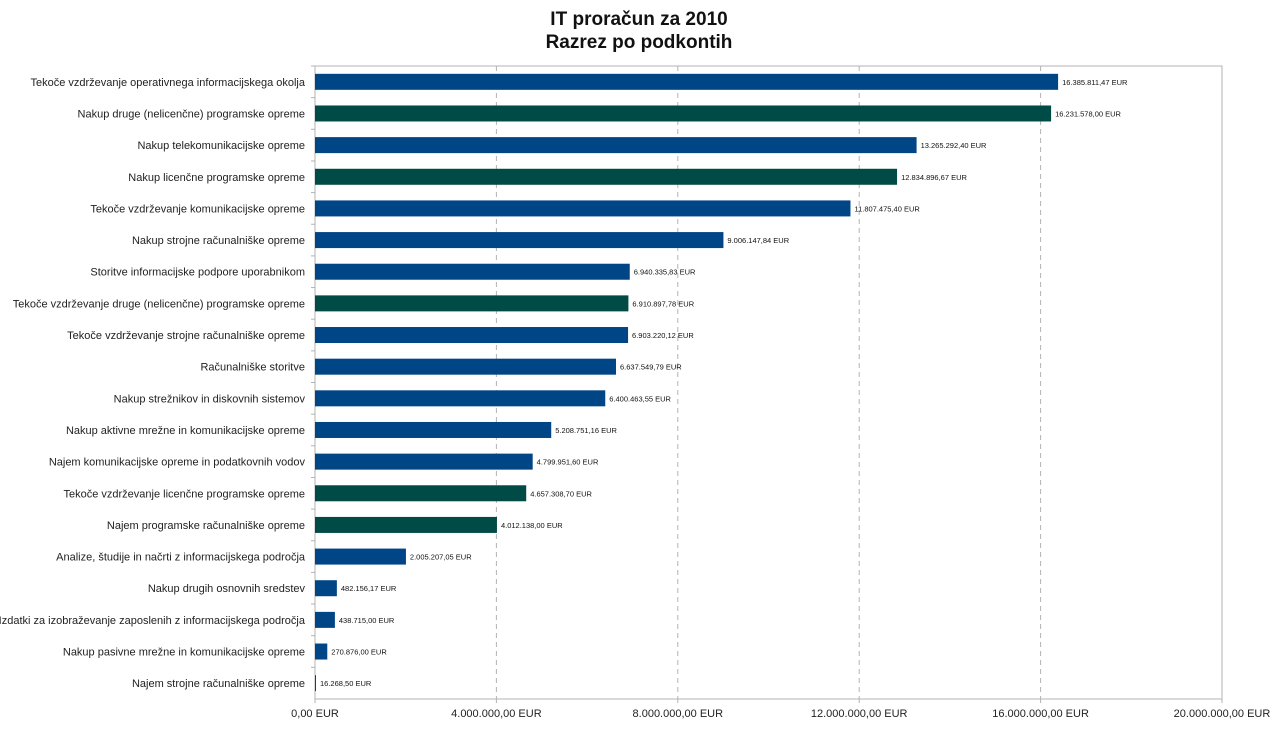  Describe the element at coordinates (758, 240) in the screenshot. I see `value-label: 9.006.147,84 EUR` at that location.